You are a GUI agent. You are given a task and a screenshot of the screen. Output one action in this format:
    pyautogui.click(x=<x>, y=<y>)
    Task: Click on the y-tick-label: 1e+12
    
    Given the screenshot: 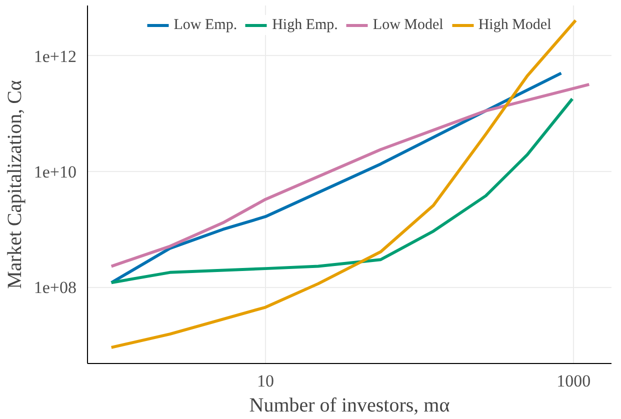 What is the action you would take?
    pyautogui.click(x=55, y=56)
    